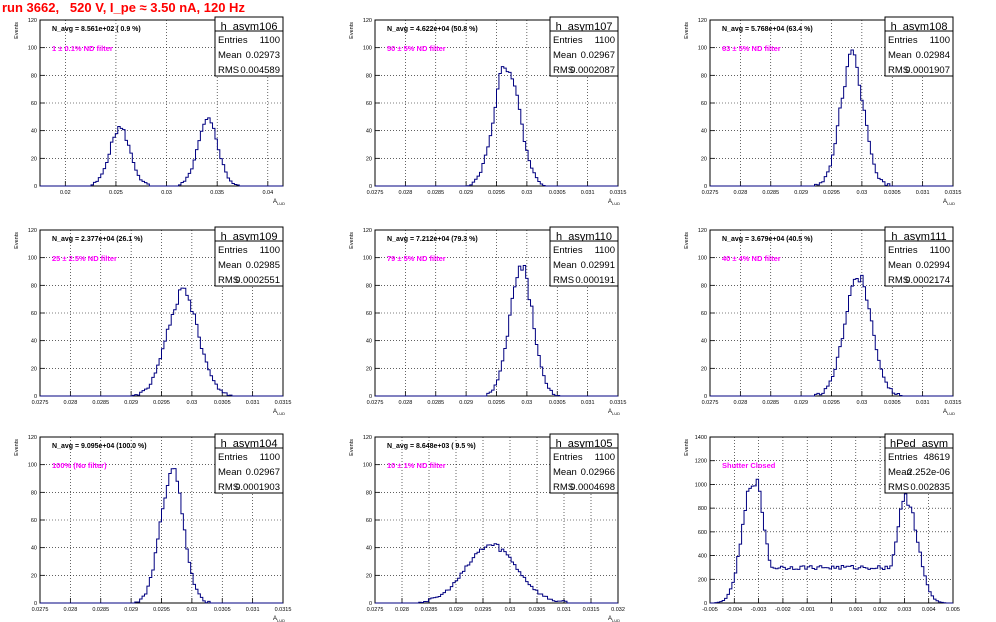  I want to click on x-tick-label: -0.005, so click(710, 610).